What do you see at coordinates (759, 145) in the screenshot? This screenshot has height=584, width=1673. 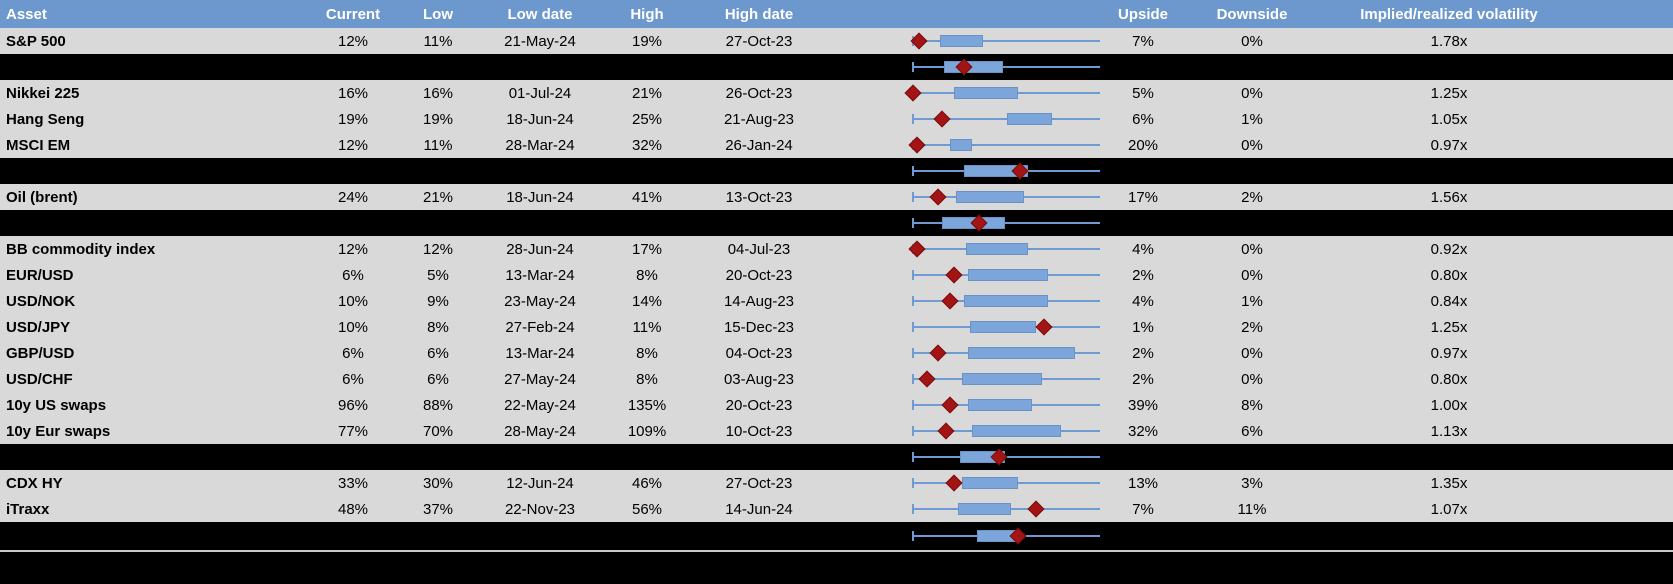 I see `high-date-cell: 26-Jan-24` at bounding box center [759, 145].